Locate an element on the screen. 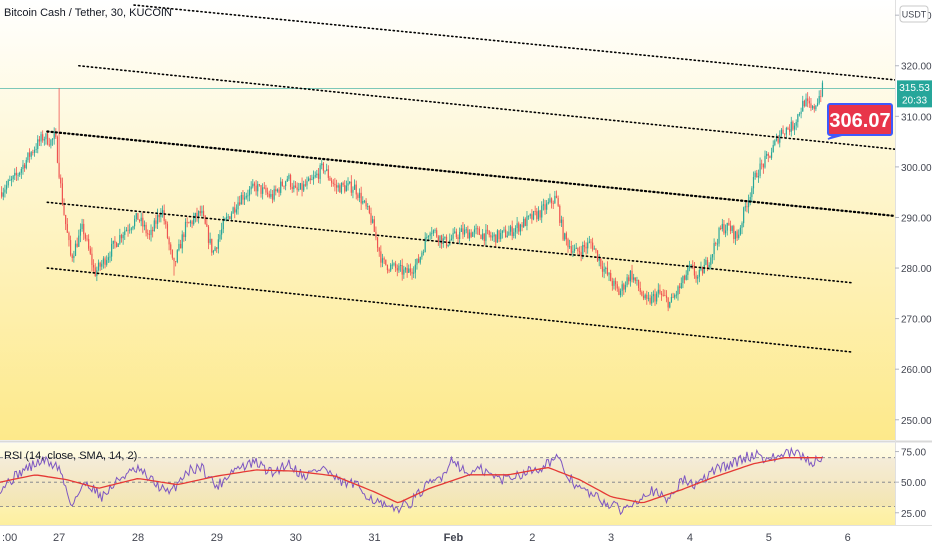  last-price-value: 315.53 is located at coordinates (914, 88).